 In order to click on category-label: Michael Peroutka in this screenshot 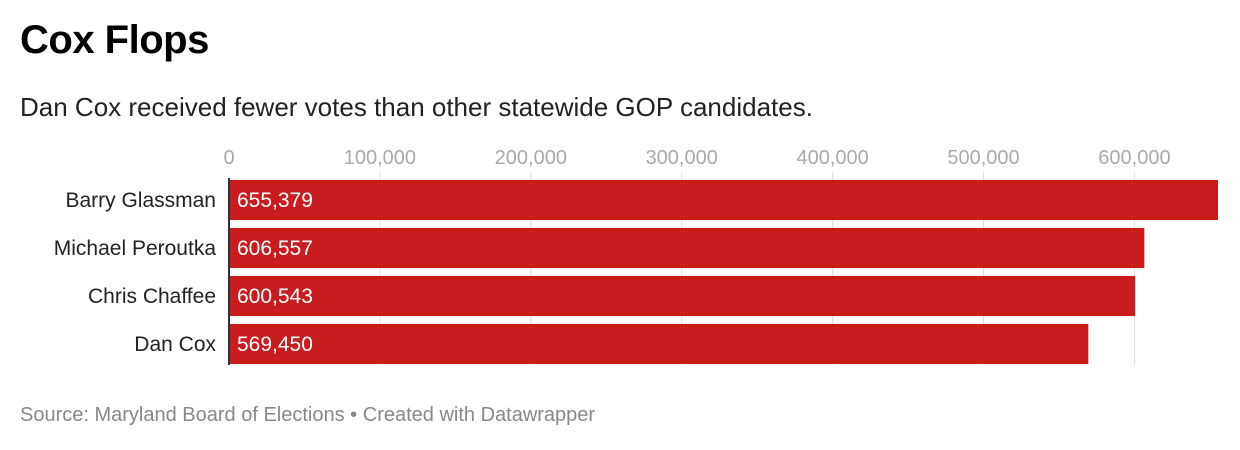, I will do `click(135, 248)`.